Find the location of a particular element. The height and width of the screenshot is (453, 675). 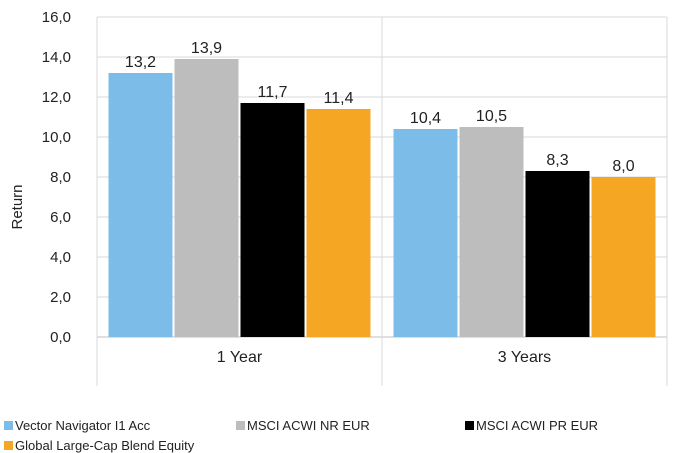

data-label: 13,9 is located at coordinates (206, 48).